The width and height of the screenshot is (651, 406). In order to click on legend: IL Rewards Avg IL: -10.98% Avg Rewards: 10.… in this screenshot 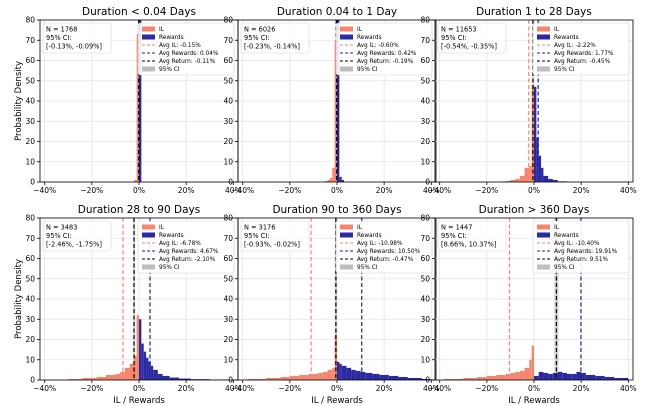, I will do `click(384, 247)`.